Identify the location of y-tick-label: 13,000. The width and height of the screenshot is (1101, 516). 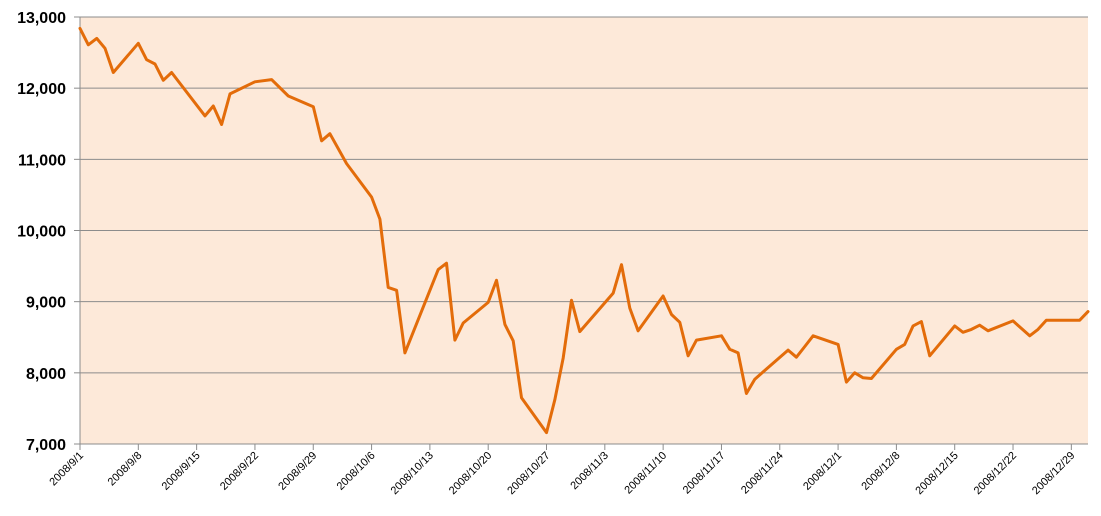
(41, 18).